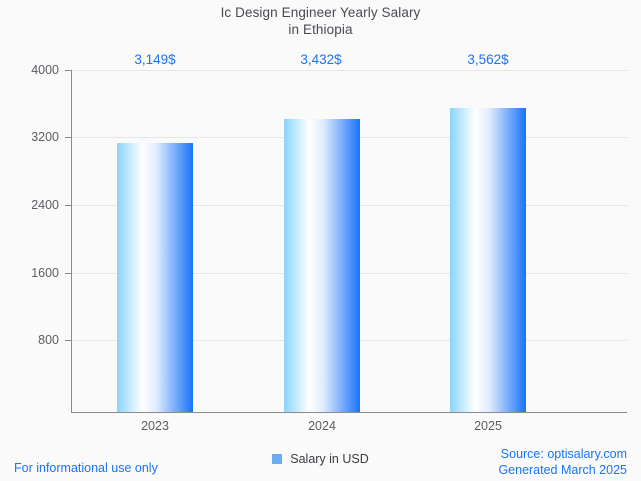 This screenshot has width=641, height=481. What do you see at coordinates (563, 454) in the screenshot?
I see `source-line: Source: optisalary.com` at bounding box center [563, 454].